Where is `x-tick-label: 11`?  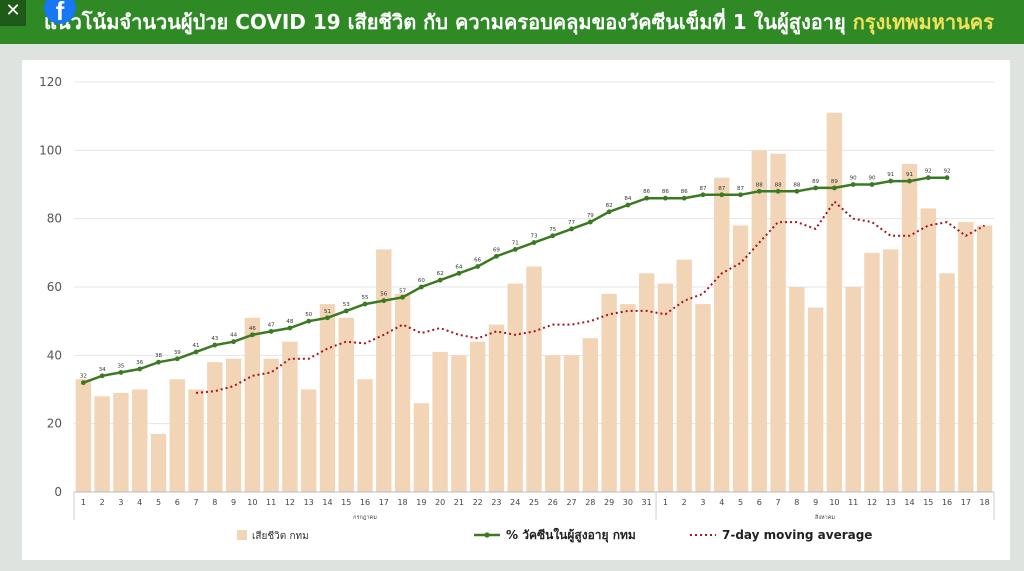 x-tick-label: 11 is located at coordinates (853, 502).